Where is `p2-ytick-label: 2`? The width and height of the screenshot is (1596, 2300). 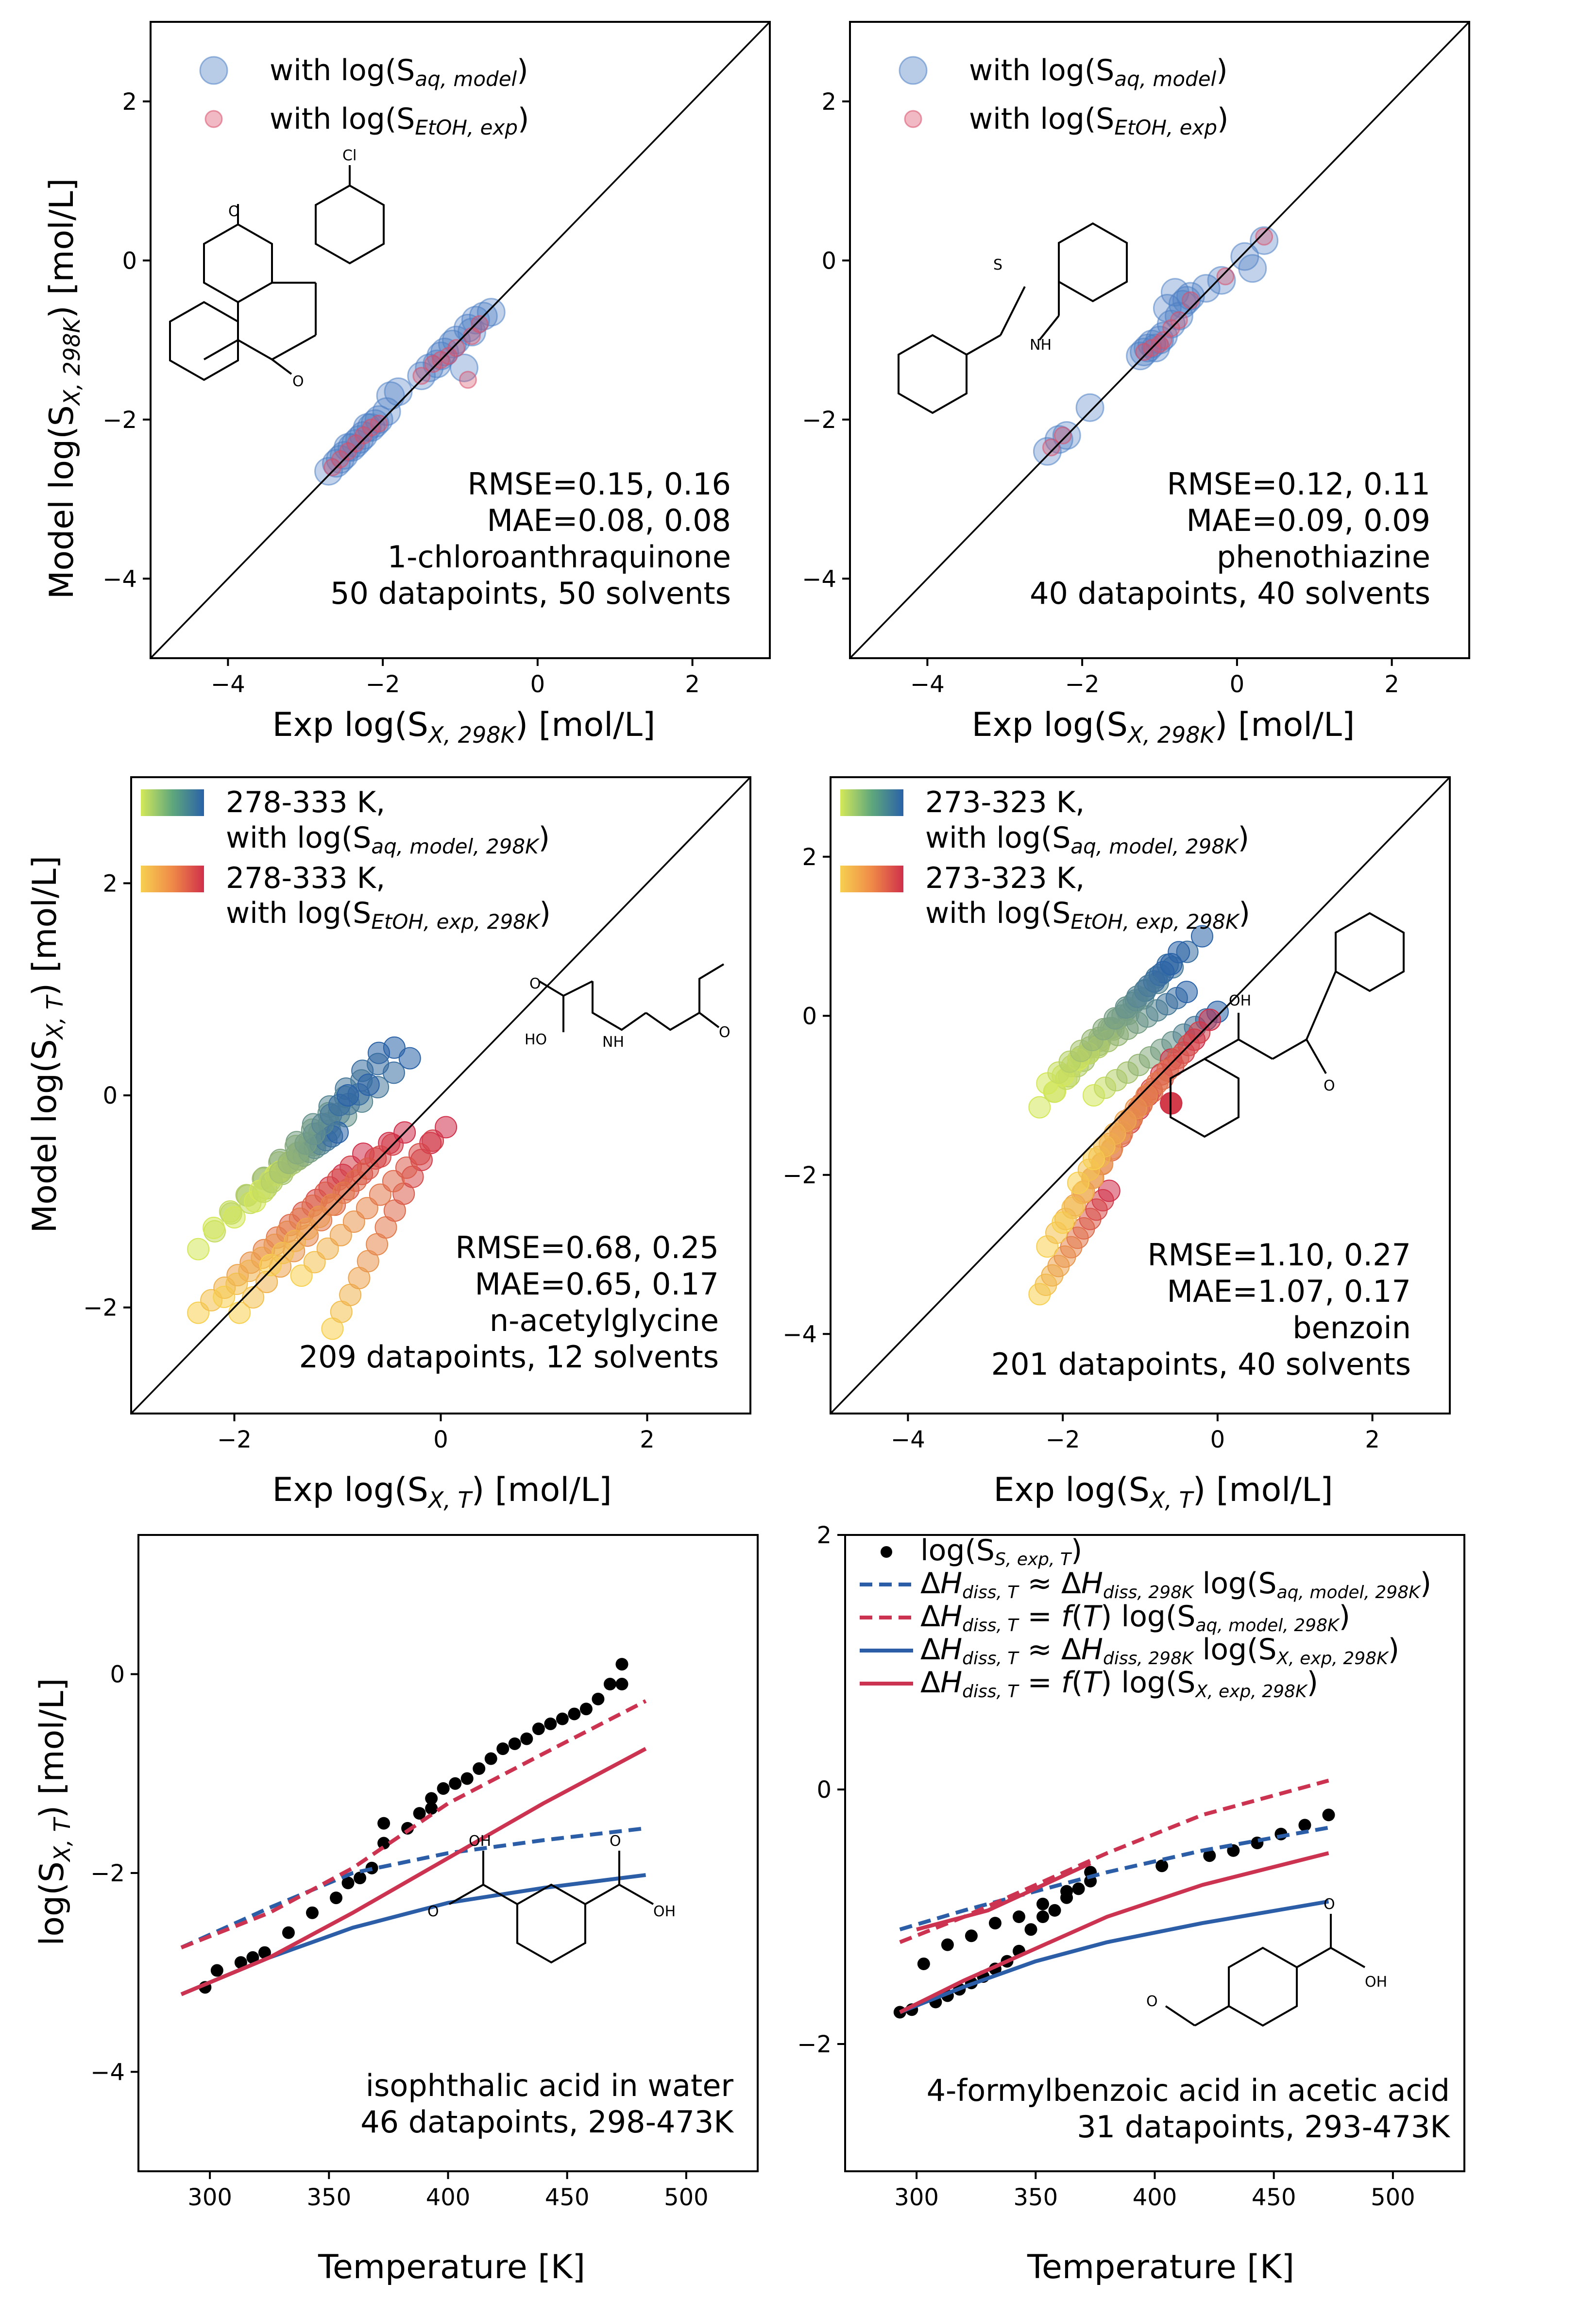
p2-ytick-label: 2 is located at coordinates (828, 102).